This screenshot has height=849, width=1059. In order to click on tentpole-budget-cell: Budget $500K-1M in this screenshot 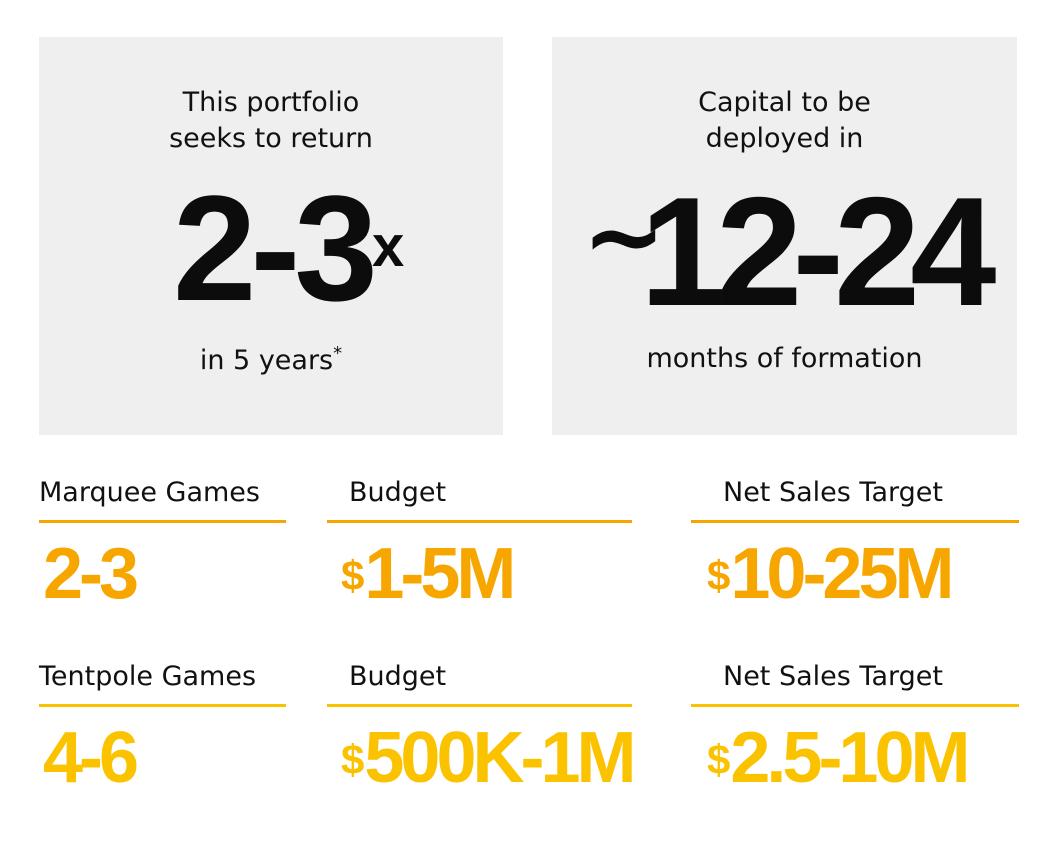, I will do `click(481, 728)`.